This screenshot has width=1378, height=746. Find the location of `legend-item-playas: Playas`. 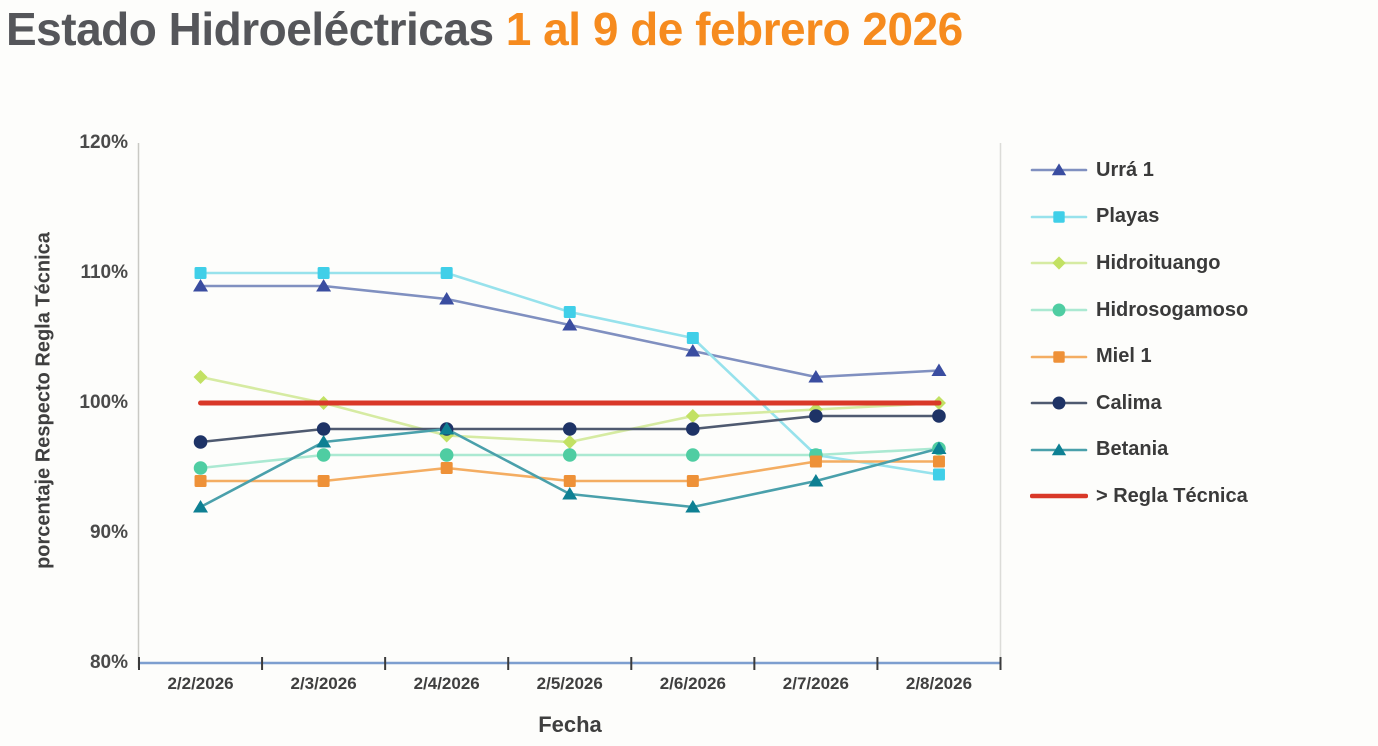

legend-item-playas: Playas is located at coordinates (1139, 217).